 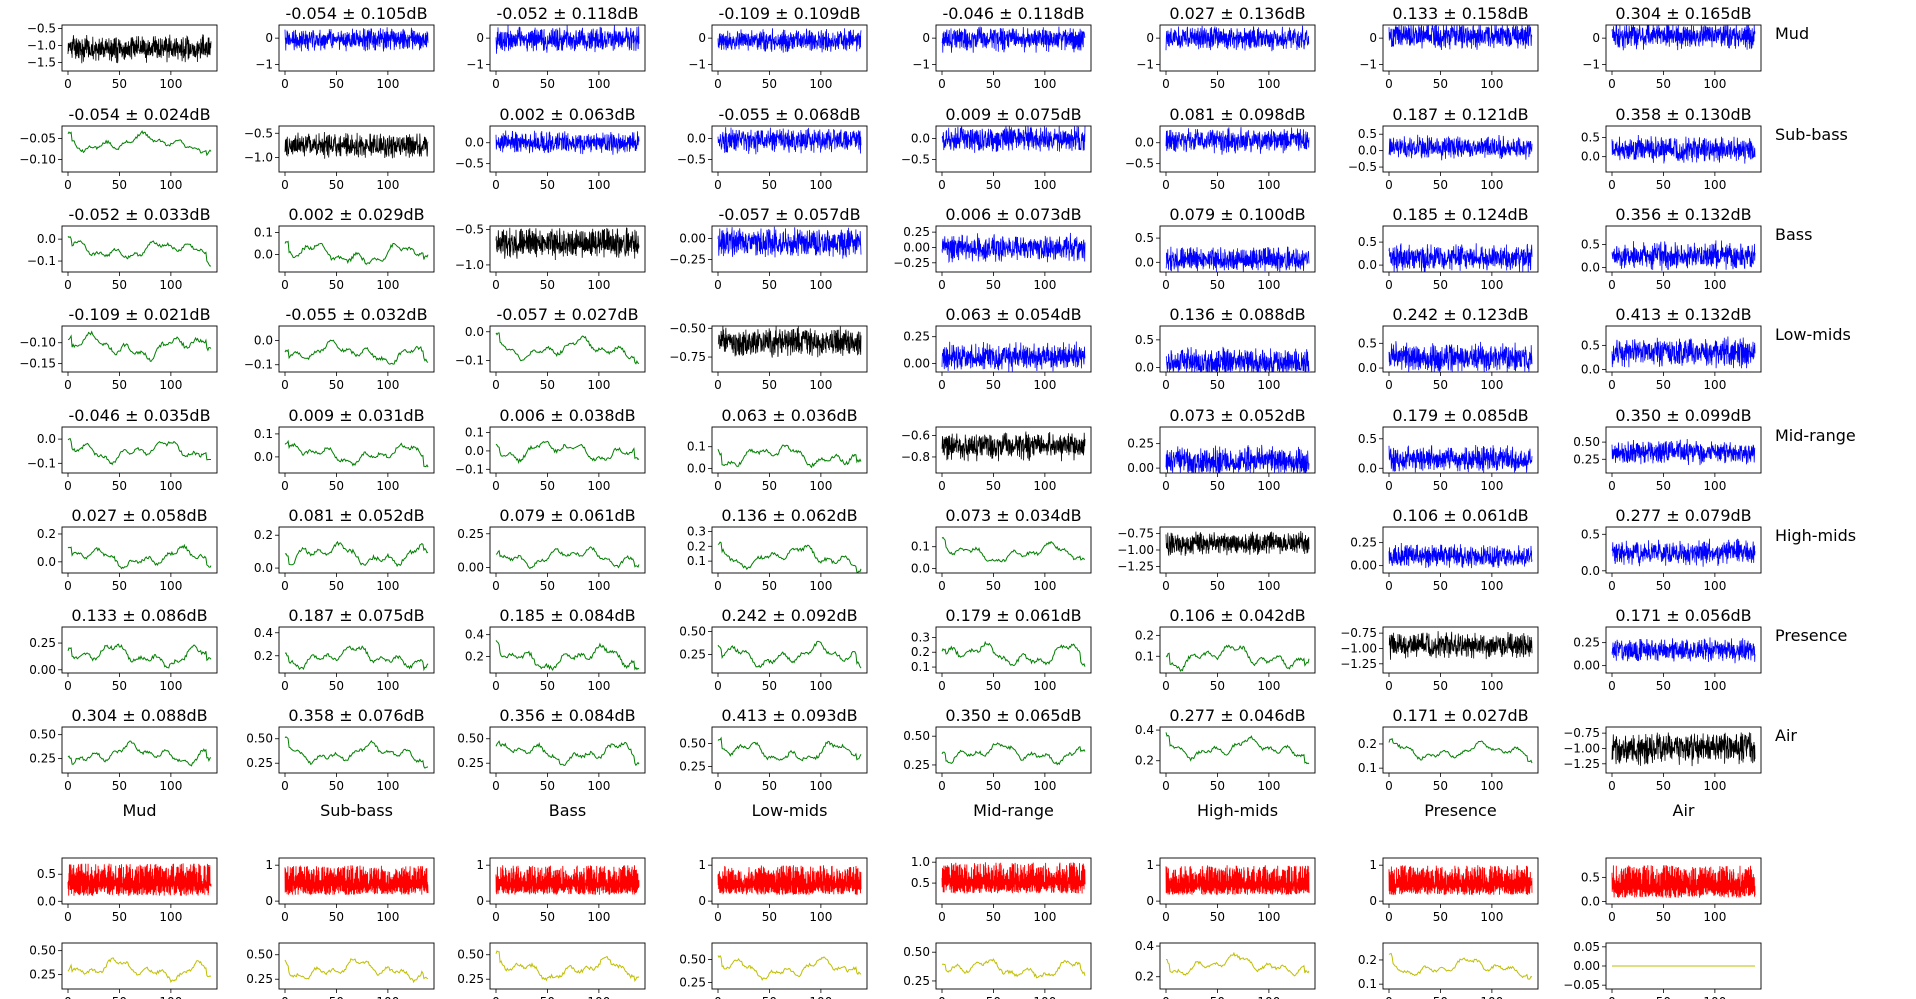 What do you see at coordinates (339, 158) in the screenshot?
I see `panel-r1c1: −0.5 −1.0 0 50 100` at bounding box center [339, 158].